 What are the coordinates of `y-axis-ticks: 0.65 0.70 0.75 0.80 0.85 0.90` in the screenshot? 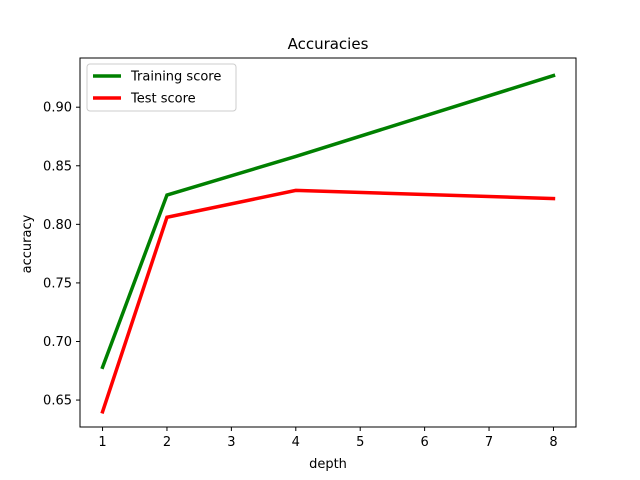 It's located at (61, 255).